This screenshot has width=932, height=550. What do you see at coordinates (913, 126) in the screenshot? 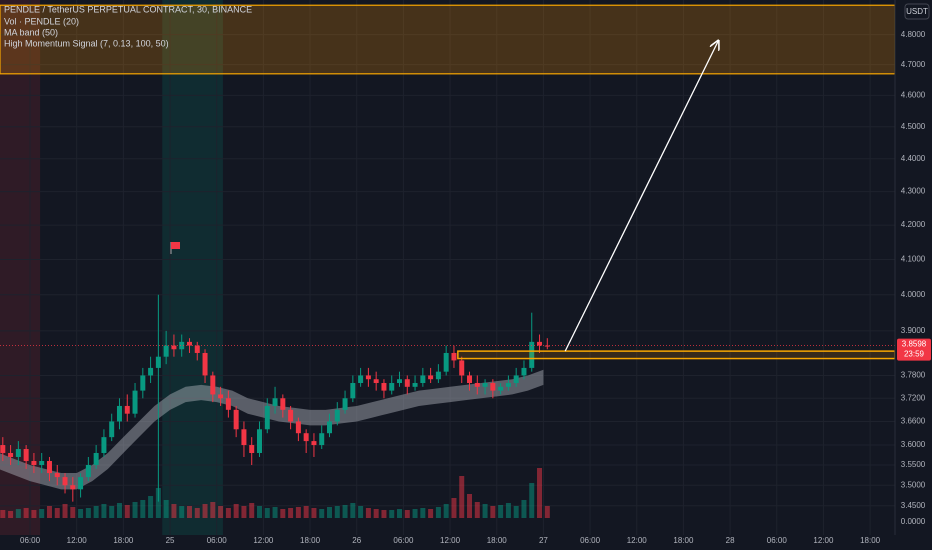
I see `y-tick-label: 4.5000` at bounding box center [913, 126].